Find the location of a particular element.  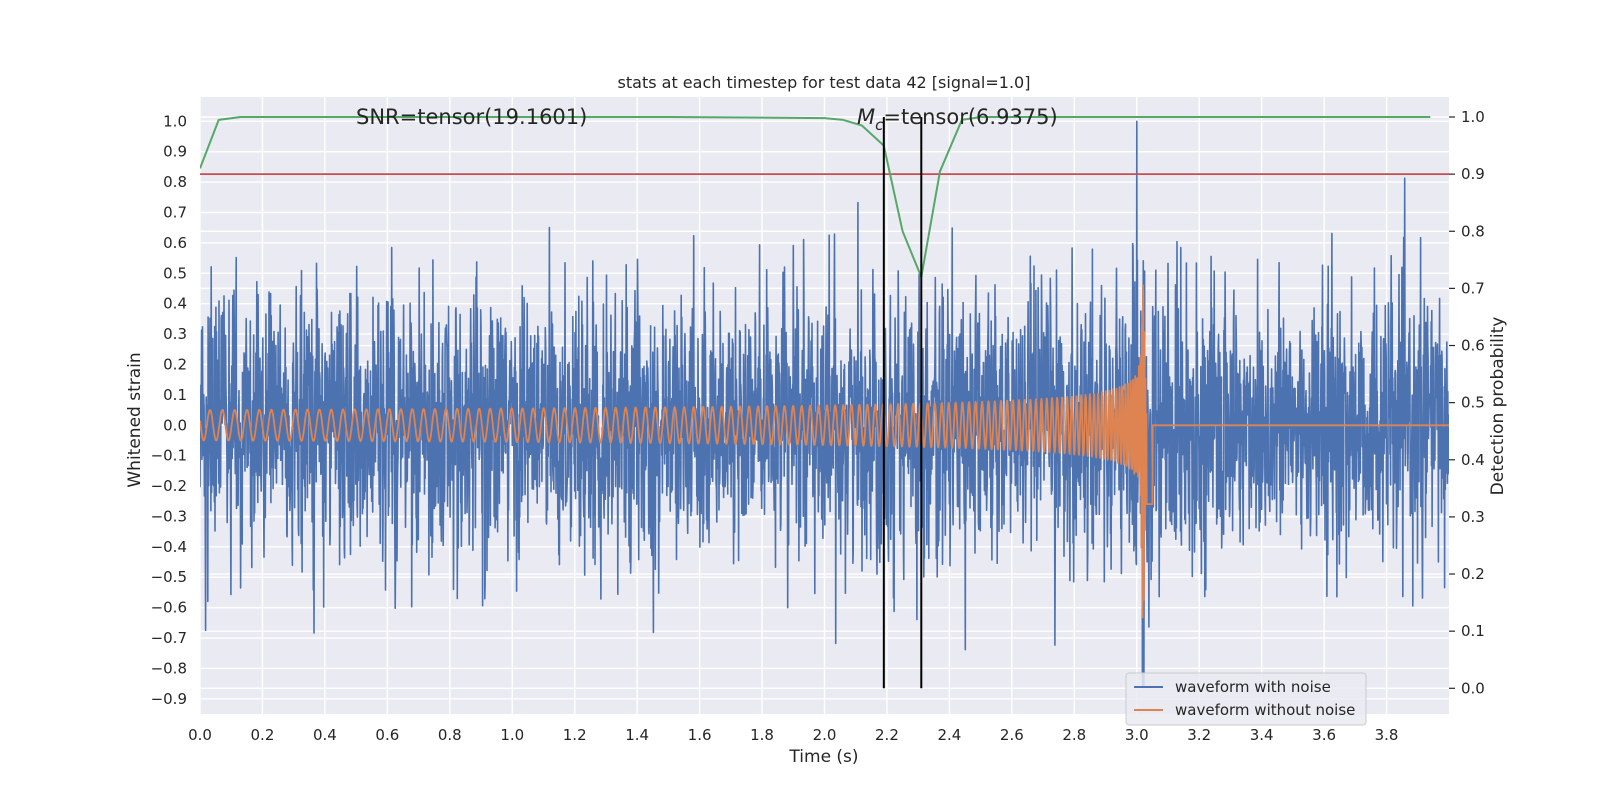

x-tick-label: 1.8 is located at coordinates (762, 735).